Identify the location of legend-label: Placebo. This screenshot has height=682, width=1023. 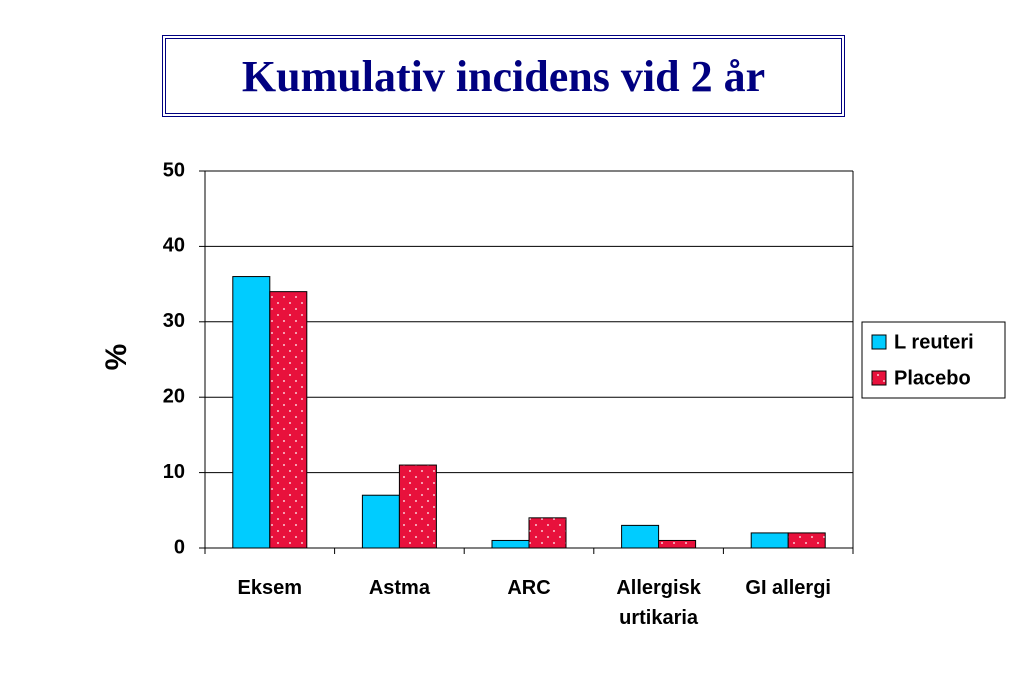
(932, 378).